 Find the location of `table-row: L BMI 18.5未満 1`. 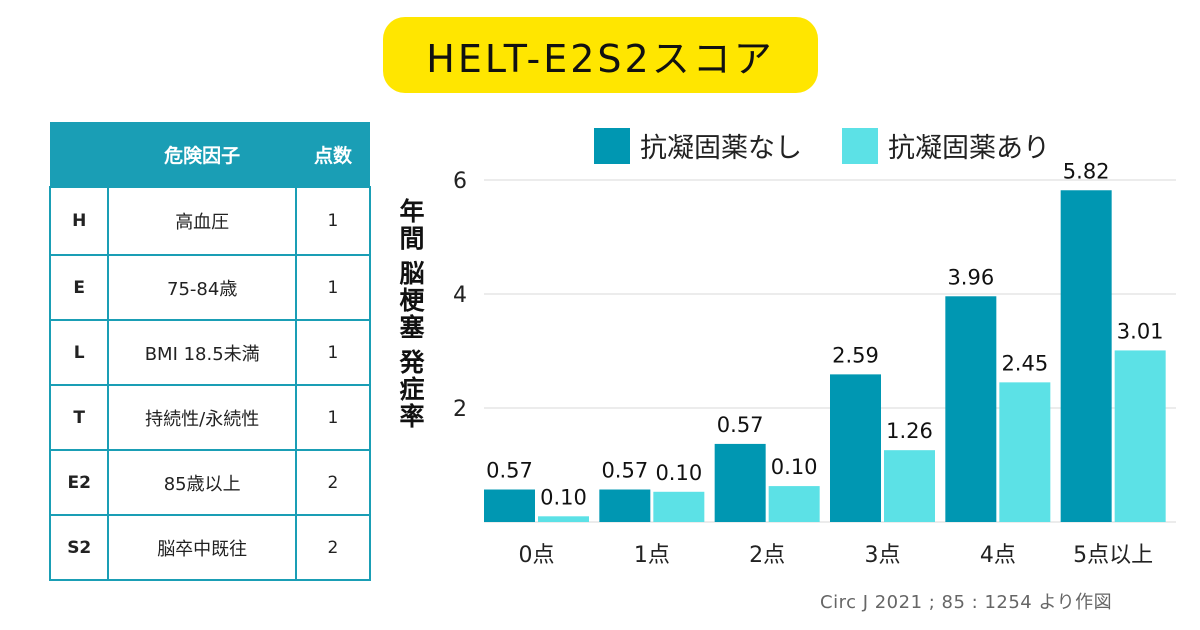

table-row: L BMI 18.5未満 1 is located at coordinates (210, 352).